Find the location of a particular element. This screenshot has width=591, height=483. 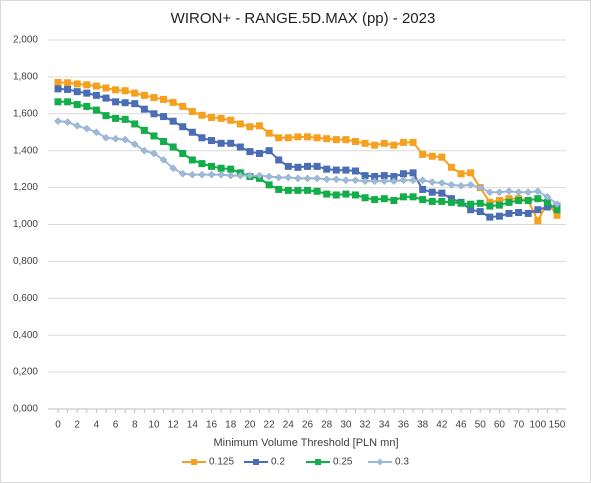

x-tick-label: 36 is located at coordinates (404, 425).